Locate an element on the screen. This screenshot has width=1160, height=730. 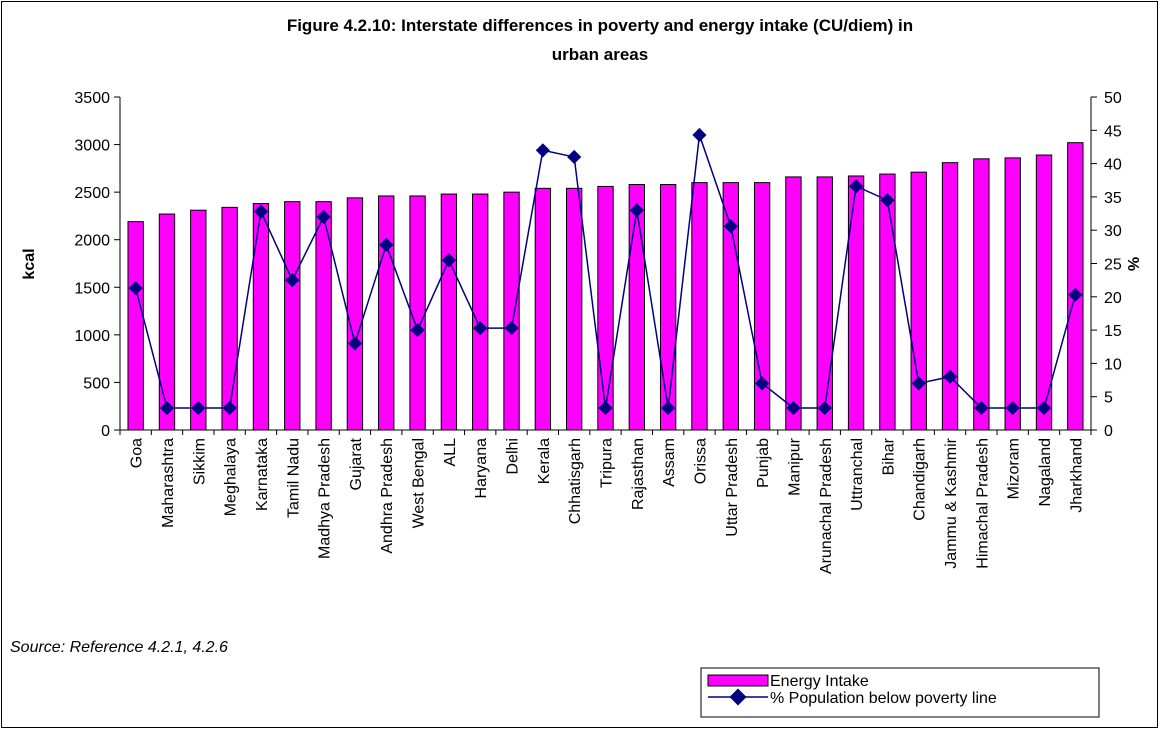
right-tick-label: 5 is located at coordinates (1108, 398).